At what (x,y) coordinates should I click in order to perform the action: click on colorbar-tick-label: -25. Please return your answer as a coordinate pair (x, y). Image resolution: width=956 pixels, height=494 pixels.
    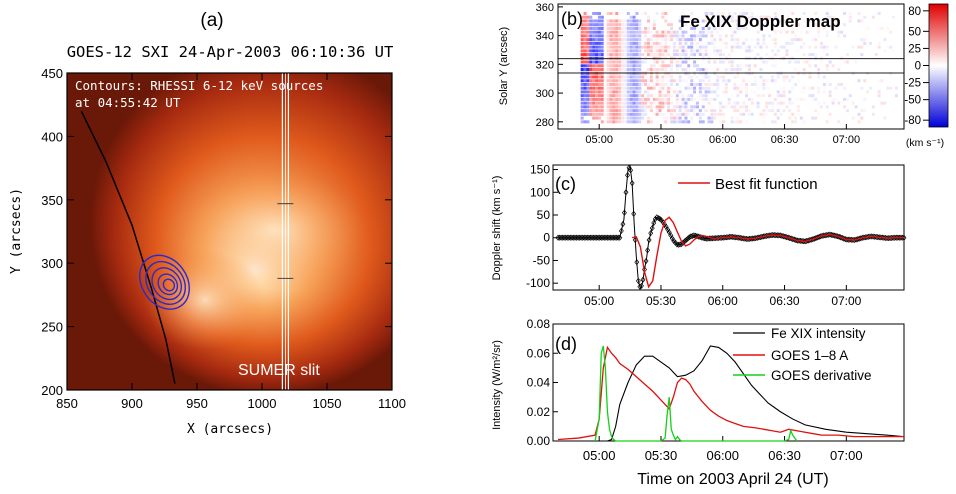
    Looking at the image, I should click on (912, 84).